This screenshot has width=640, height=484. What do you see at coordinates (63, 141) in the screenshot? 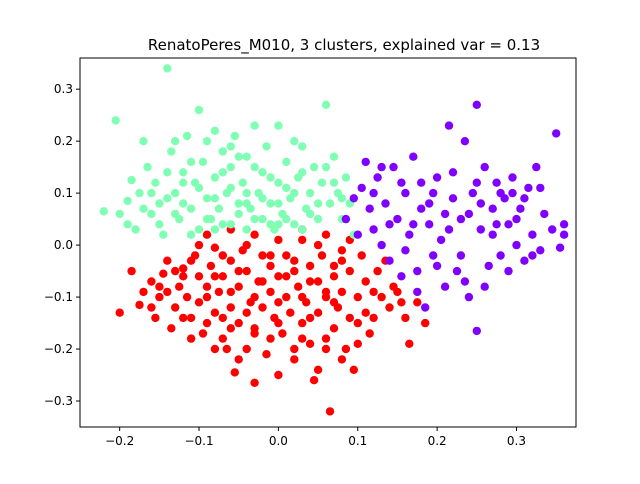
I see `y-tick-label: 0.2` at bounding box center [63, 141].